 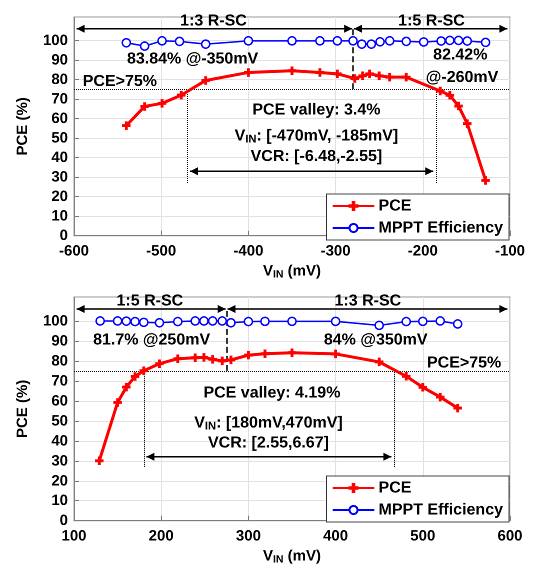 What do you see at coordinates (22, 409) in the screenshot?
I see `y-axis-title: PCE (%)` at bounding box center [22, 409].